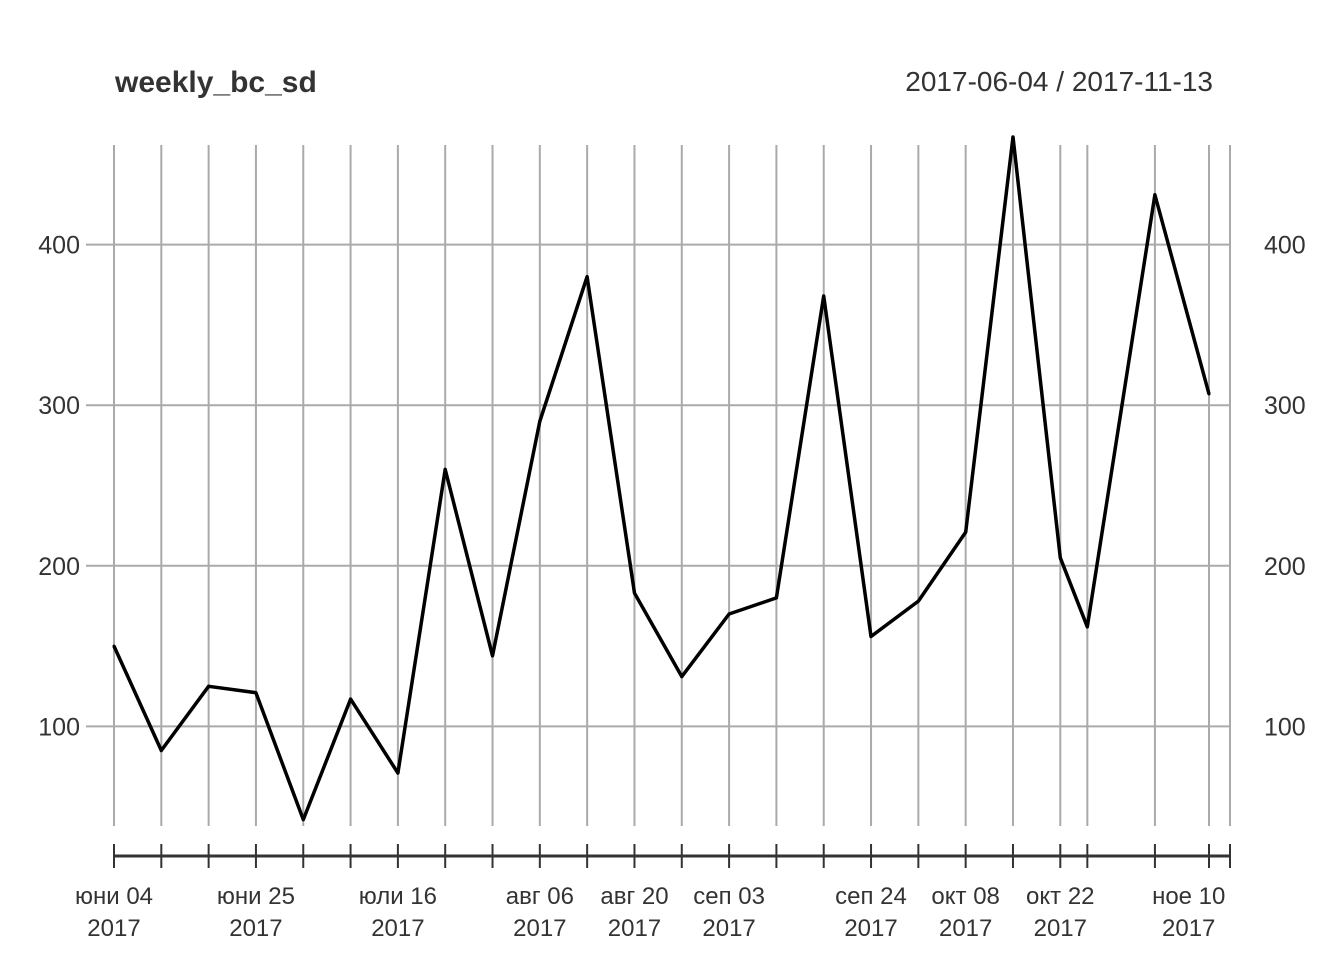 This screenshot has width=1344, height=960. Describe the element at coordinates (871, 896) in the screenshot. I see `x-tick-label: сеп 24` at that location.